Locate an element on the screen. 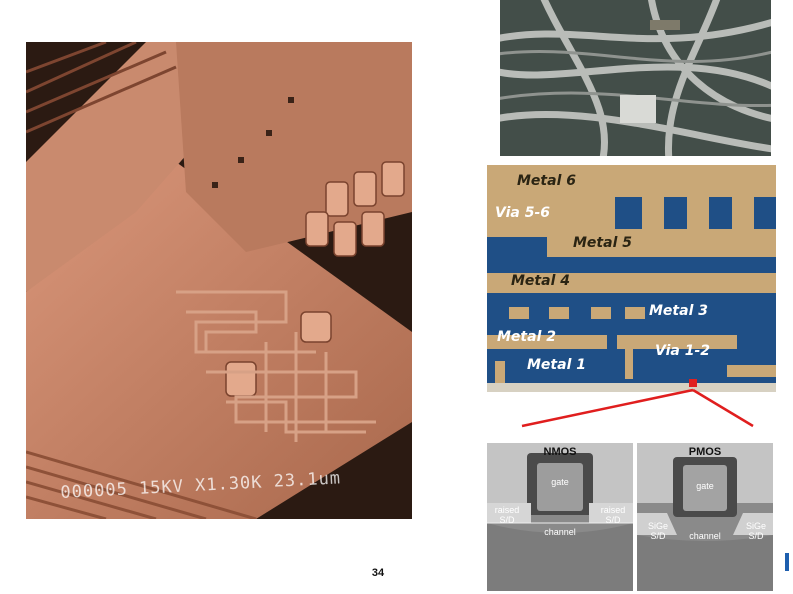 The width and height of the screenshot is (793, 594). nmos-title: NMOS is located at coordinates (560, 452).